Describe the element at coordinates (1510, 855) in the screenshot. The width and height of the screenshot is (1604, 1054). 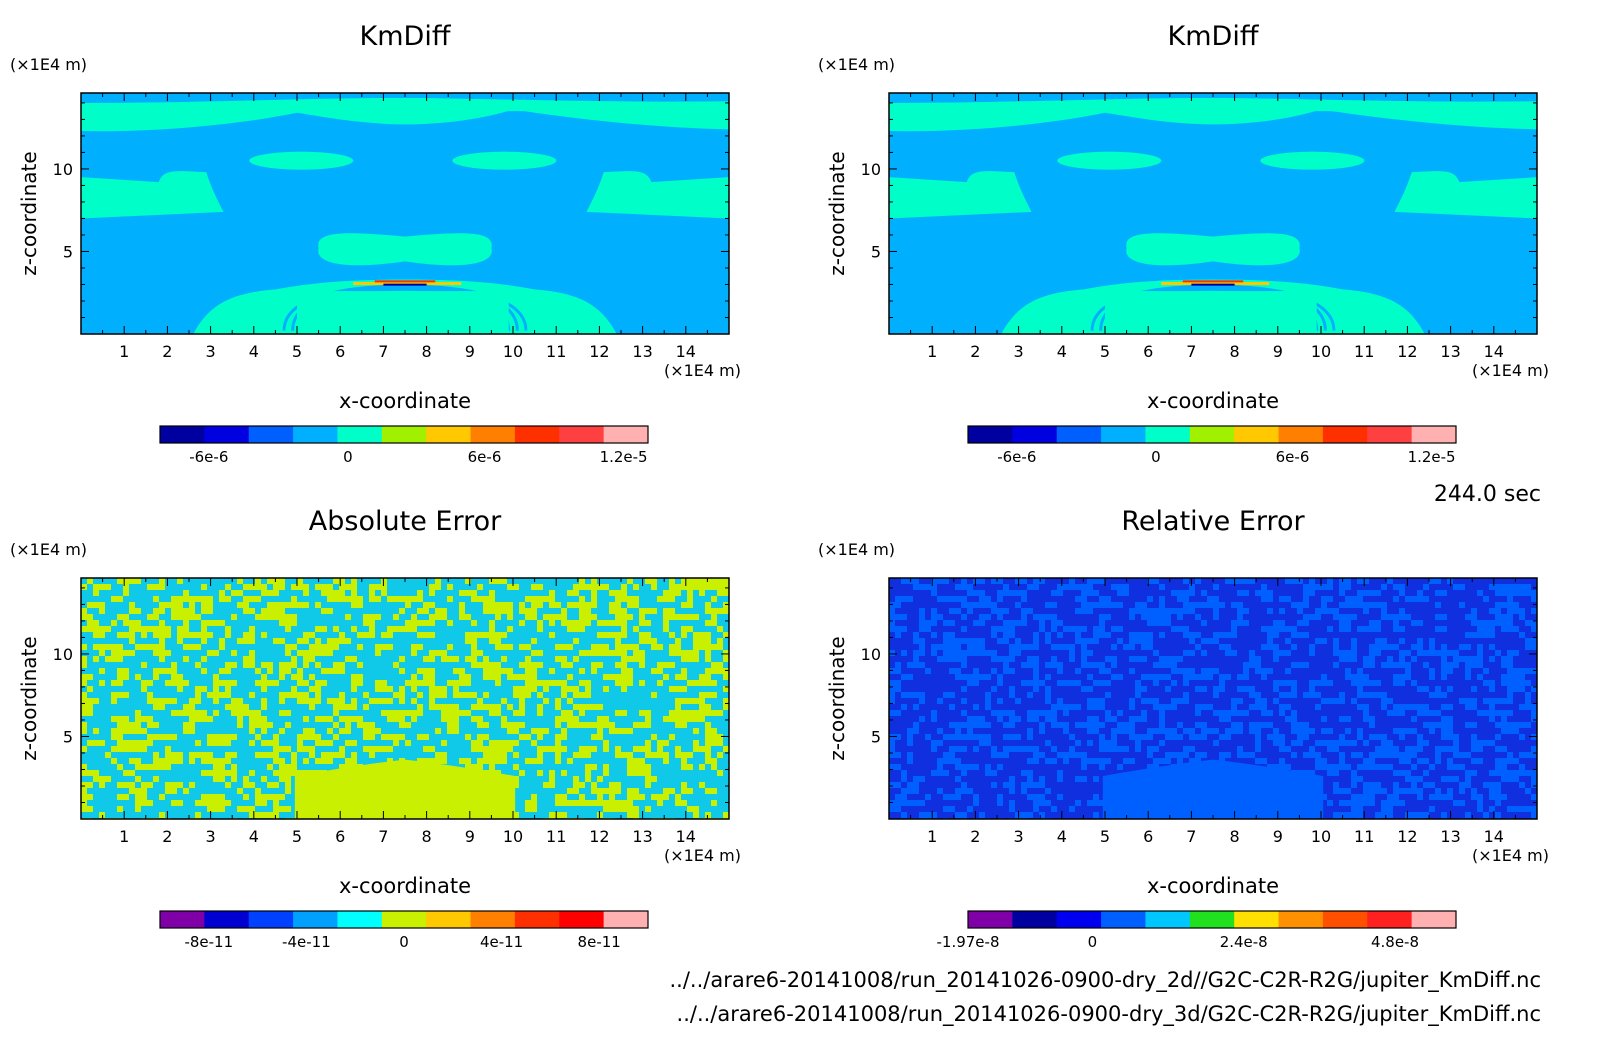
I see `x-unit-label: (×1E4 m)` at that location.